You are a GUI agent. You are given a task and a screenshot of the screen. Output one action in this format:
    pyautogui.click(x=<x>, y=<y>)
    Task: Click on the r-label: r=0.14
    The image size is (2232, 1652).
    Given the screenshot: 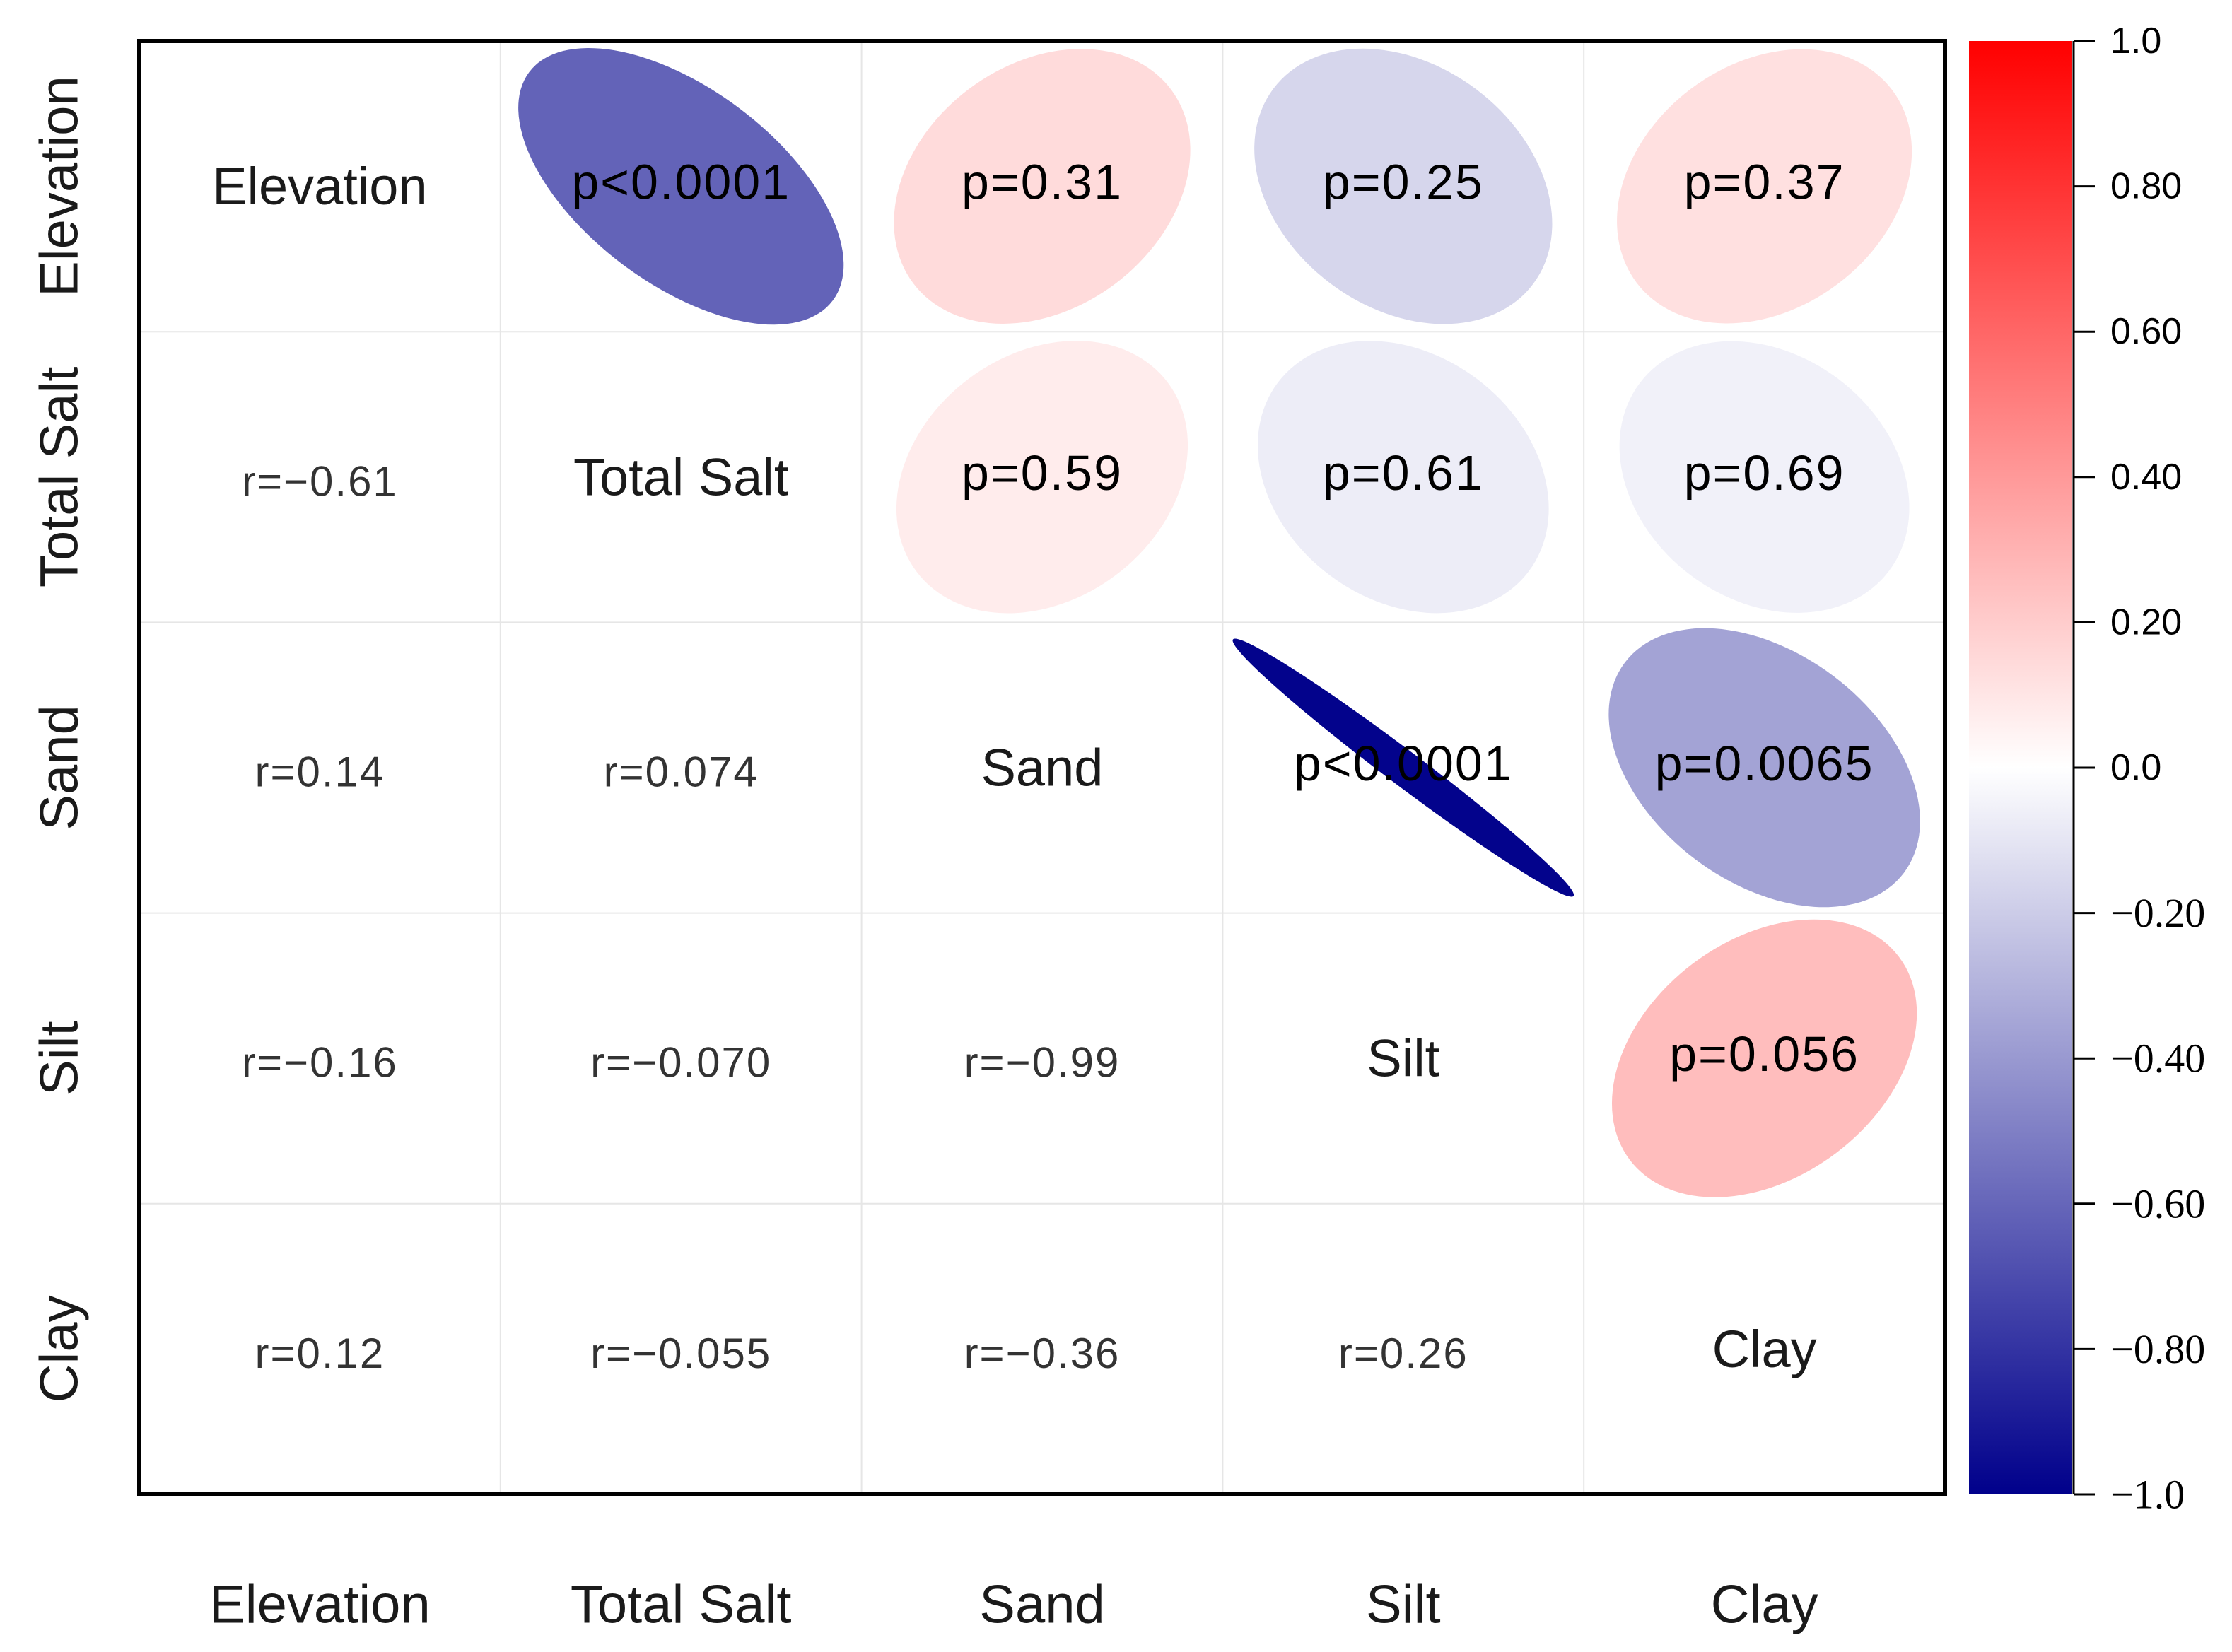 What is the action you would take?
    pyautogui.click(x=320, y=772)
    